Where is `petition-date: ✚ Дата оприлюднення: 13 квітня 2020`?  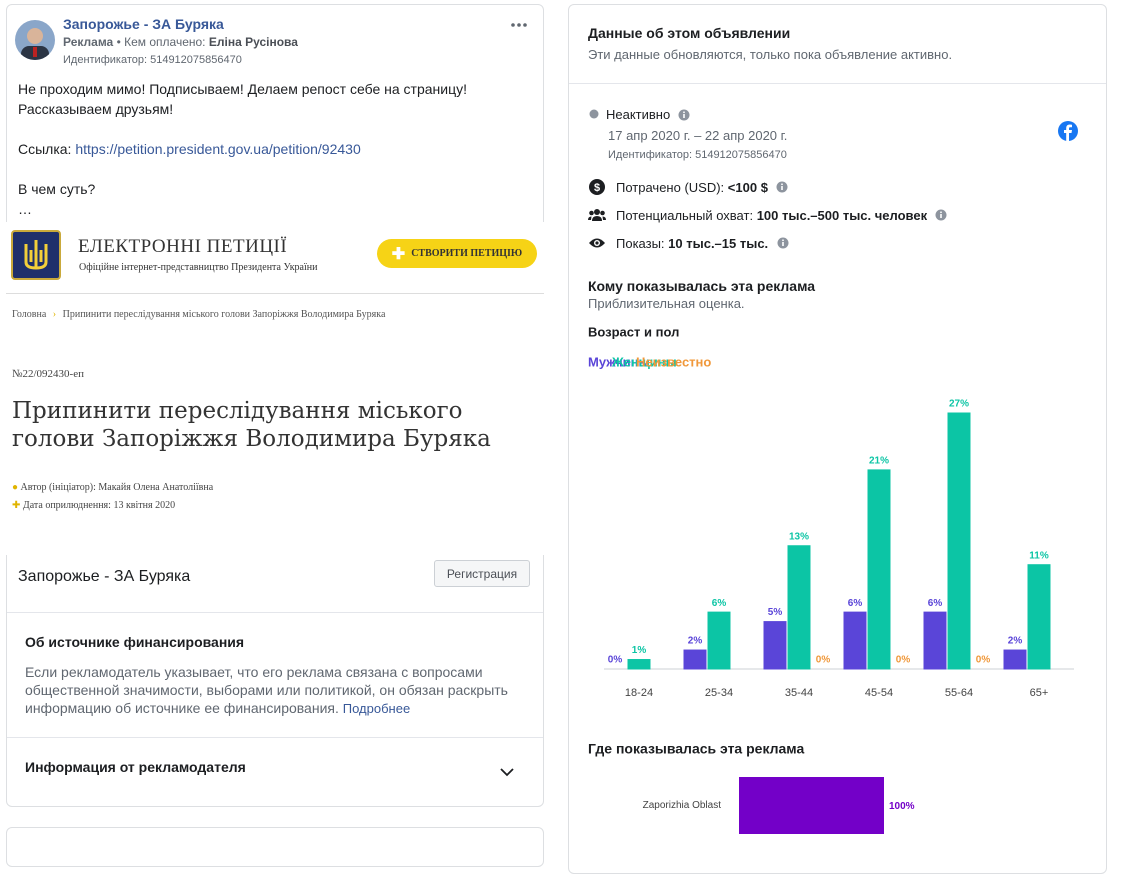
petition-date: ✚ Дата оприлюднення: 13 квітня 2020 is located at coordinates (94, 505).